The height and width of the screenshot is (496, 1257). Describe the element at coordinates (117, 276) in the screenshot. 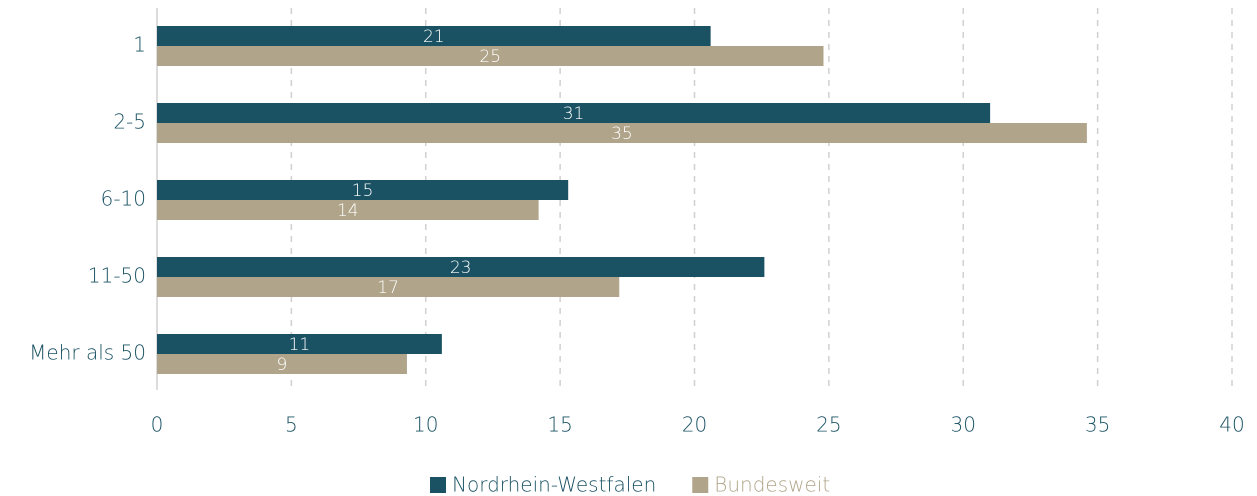

I see `y-tick-label: 11-50` at that location.